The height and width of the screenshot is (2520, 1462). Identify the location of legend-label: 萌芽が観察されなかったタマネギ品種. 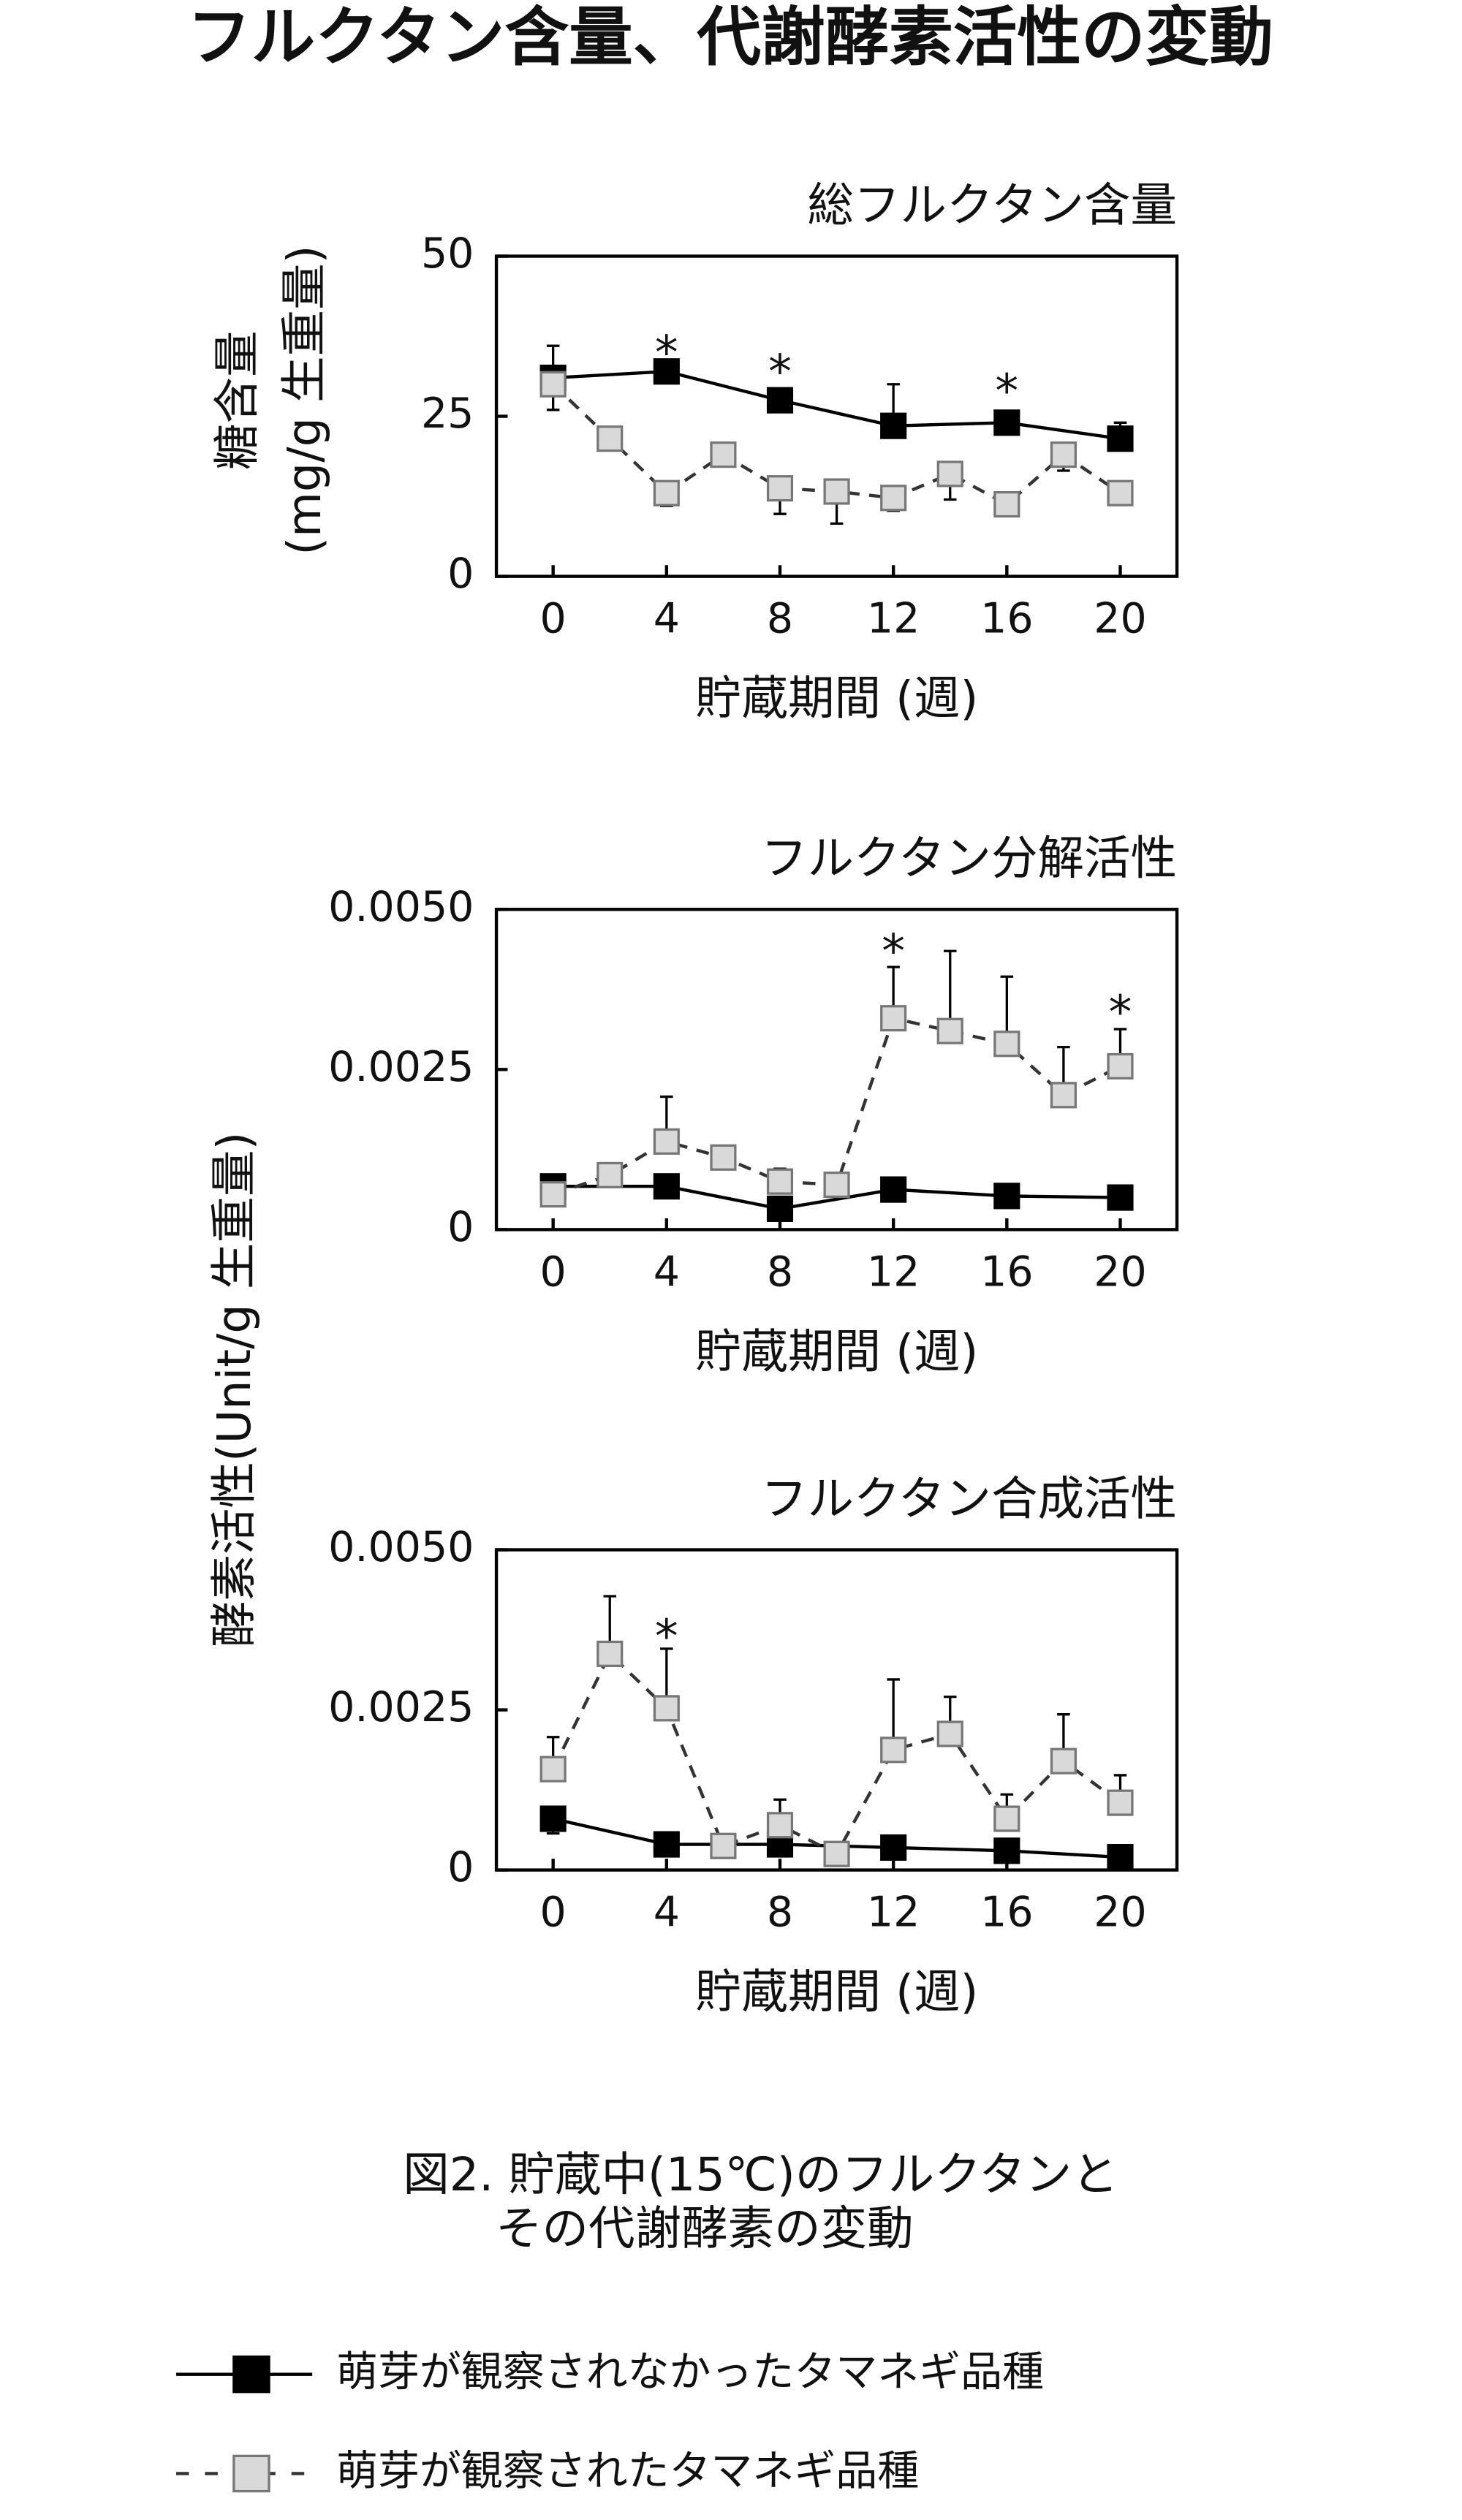
(690, 2372).